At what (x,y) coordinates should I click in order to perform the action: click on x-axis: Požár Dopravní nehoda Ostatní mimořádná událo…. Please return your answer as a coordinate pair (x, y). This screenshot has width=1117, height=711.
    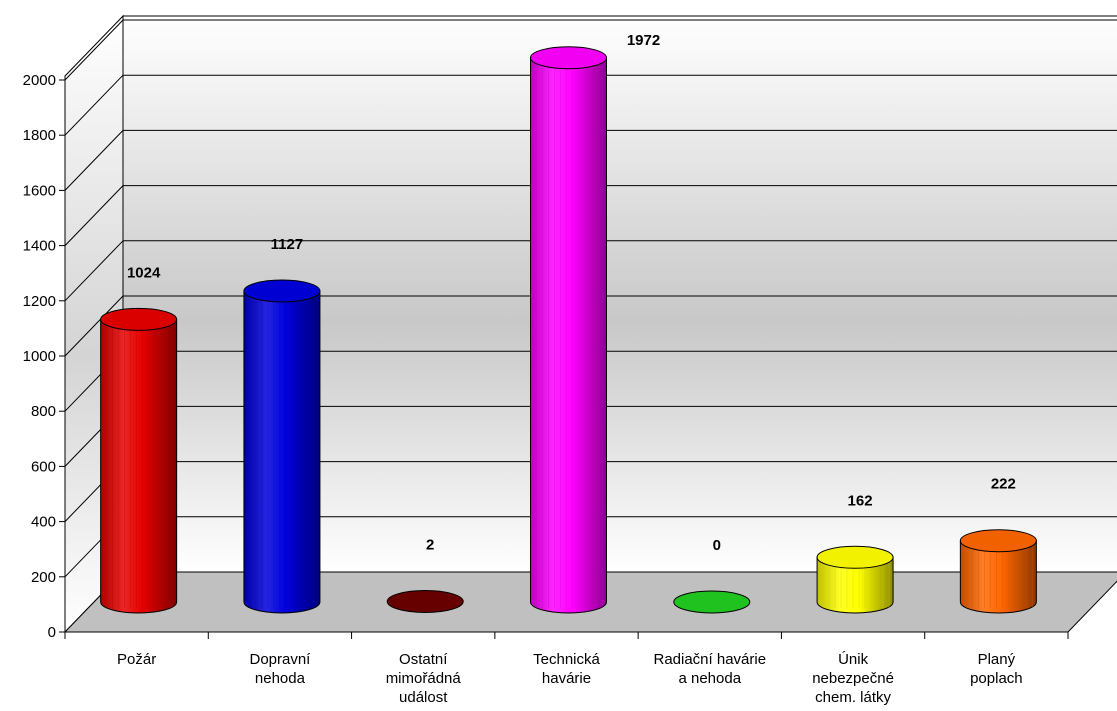
    Looking at the image, I should click on (566, 668).